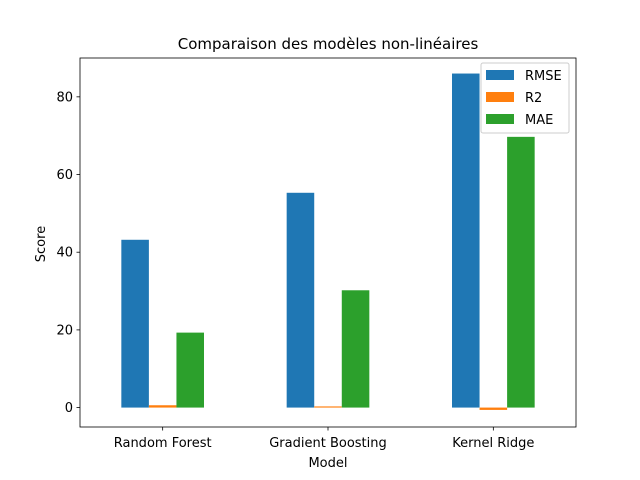 This screenshot has height=480, width=640. What do you see at coordinates (355, 349) in the screenshot?
I see `bar-mae-gradient-boosting` at bounding box center [355, 349].